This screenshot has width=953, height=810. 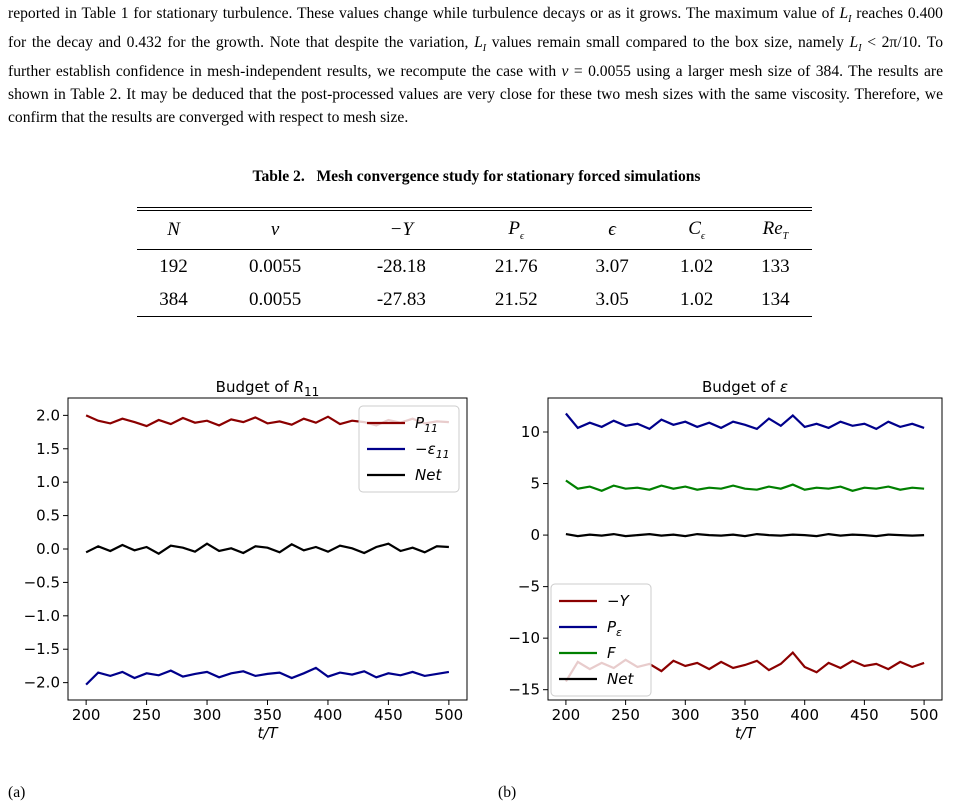 What do you see at coordinates (535, 484) in the screenshot?
I see `y-tick-label: 5` at bounding box center [535, 484].